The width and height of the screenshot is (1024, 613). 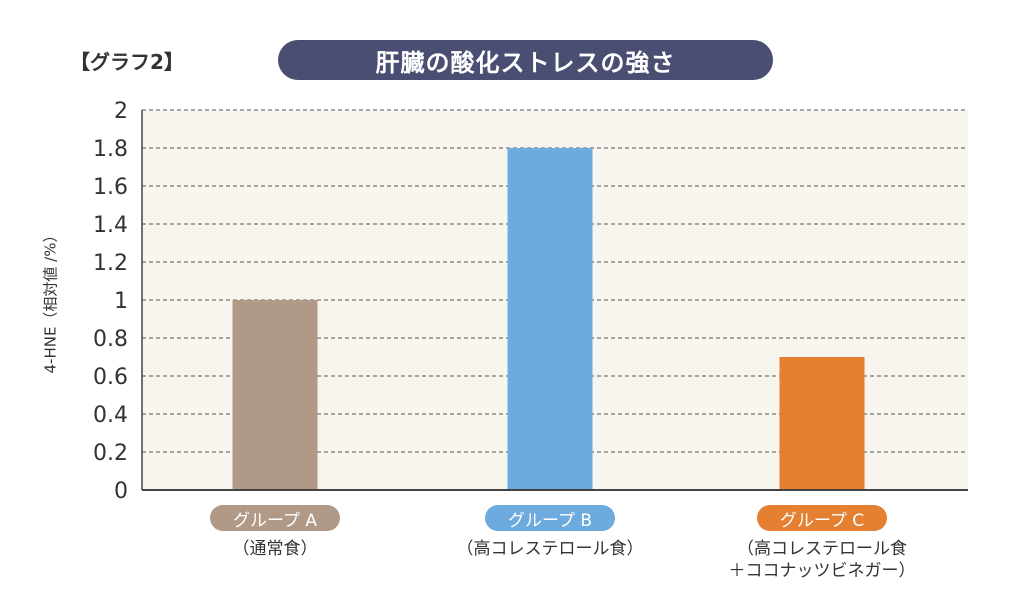 I want to click on y-tick-label: 0.2, so click(x=110, y=453).